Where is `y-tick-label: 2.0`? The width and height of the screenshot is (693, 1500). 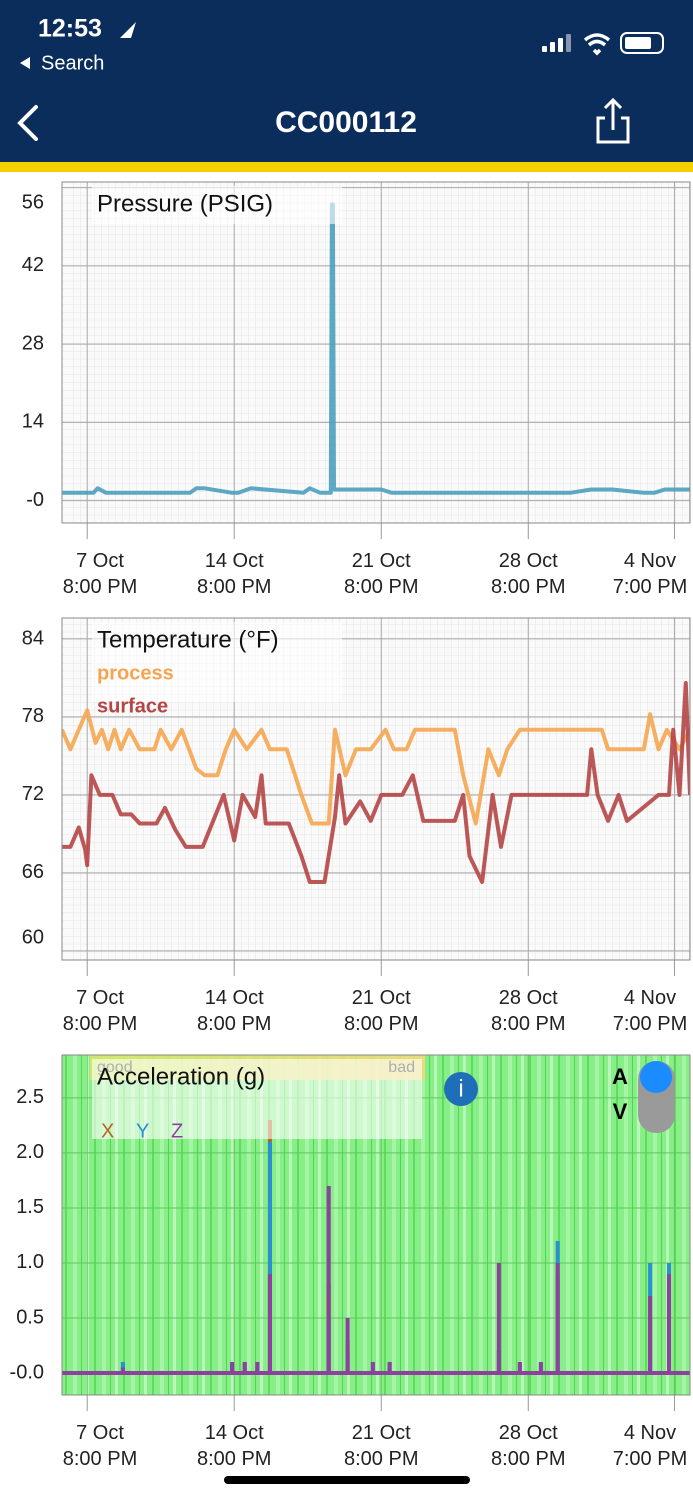 y-tick-label: 2.0 is located at coordinates (30, 1152).